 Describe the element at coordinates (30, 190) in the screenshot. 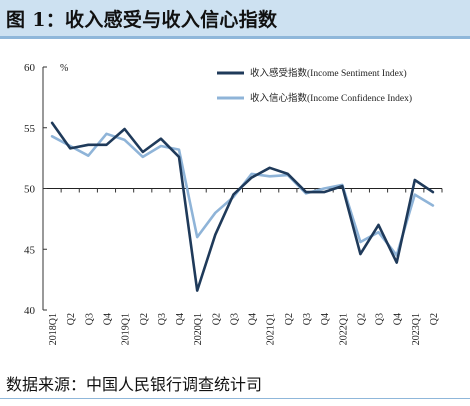

I see `y-tick-label: 50` at that location.